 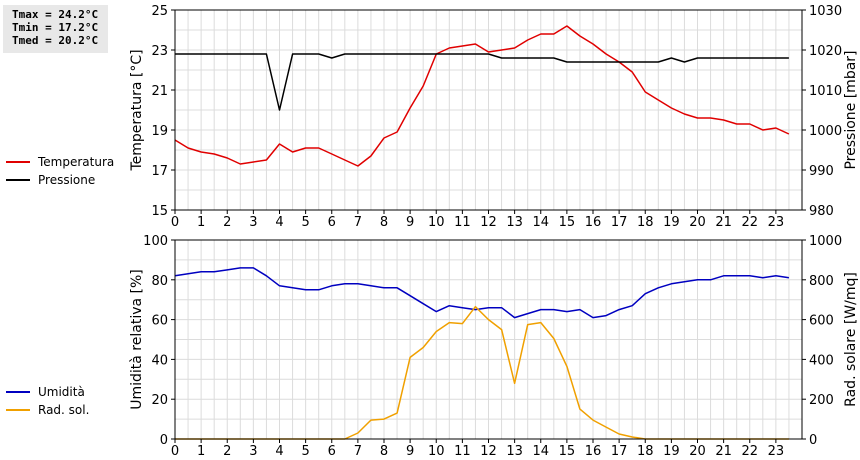 I want to click on y-right-tick-label: 1030, so click(x=825, y=11).